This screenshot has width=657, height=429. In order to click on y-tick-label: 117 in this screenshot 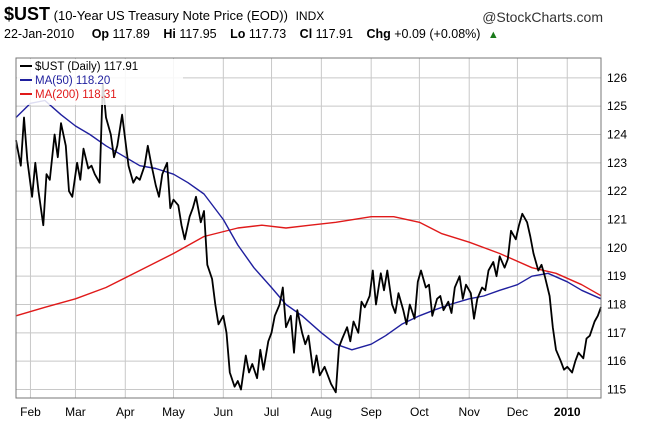, I will do `click(616, 333)`.